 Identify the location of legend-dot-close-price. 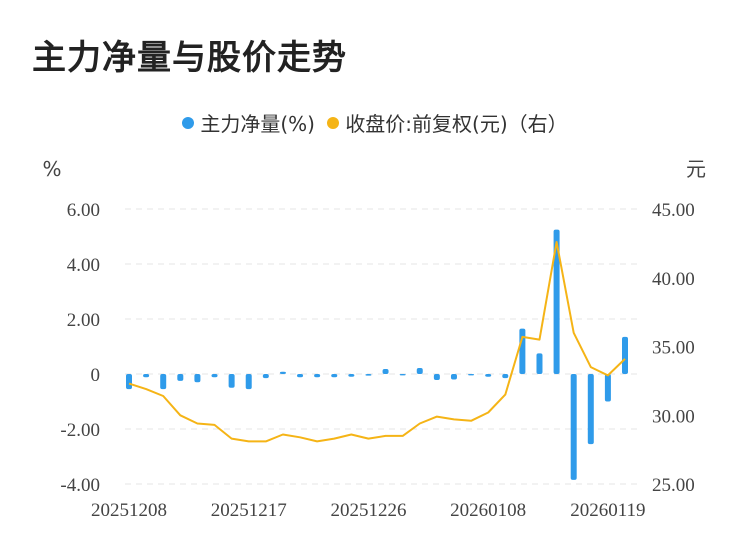
(333, 122).